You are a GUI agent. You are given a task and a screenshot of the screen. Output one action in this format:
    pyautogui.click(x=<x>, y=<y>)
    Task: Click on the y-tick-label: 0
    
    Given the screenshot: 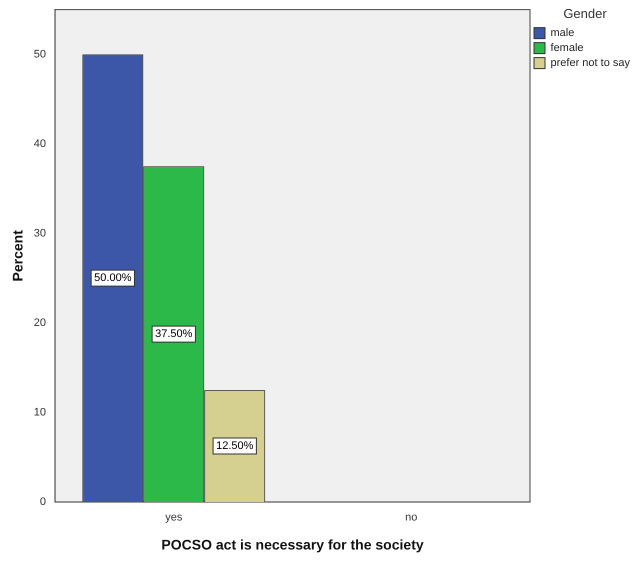 What is the action you would take?
    pyautogui.click(x=43, y=502)
    